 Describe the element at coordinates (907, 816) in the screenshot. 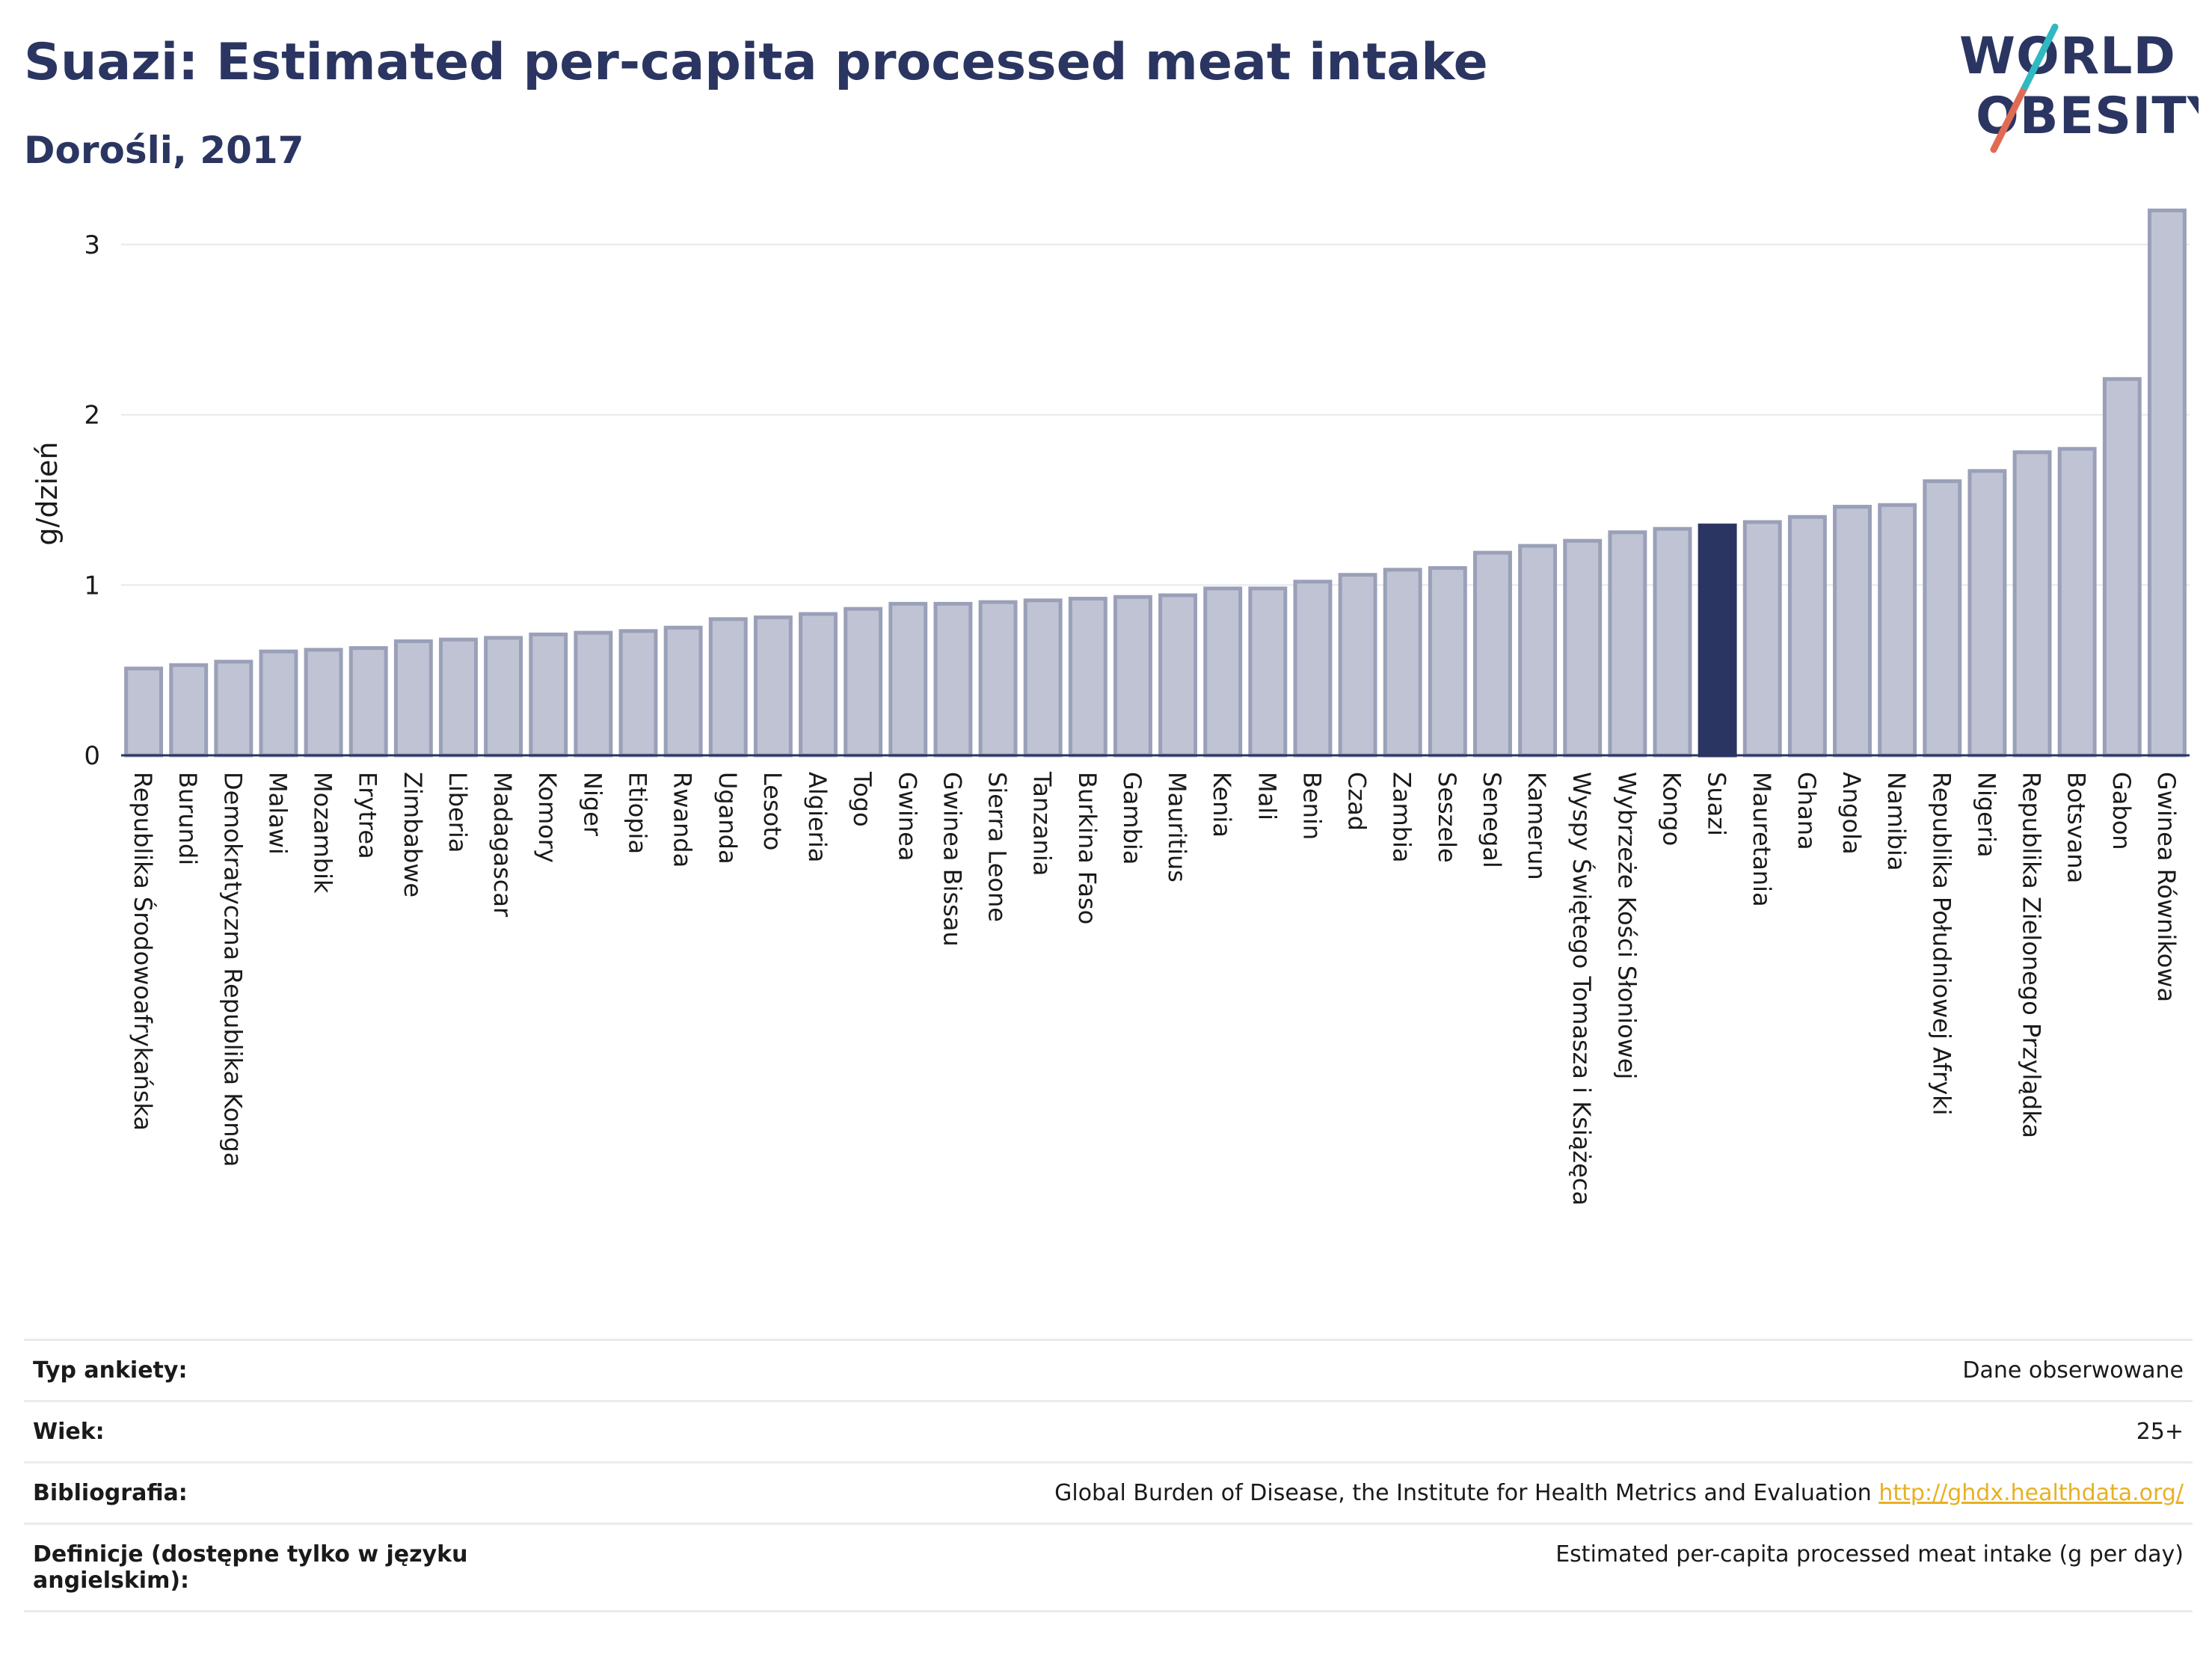

I see `x-tick-label: Gwinea` at that location.